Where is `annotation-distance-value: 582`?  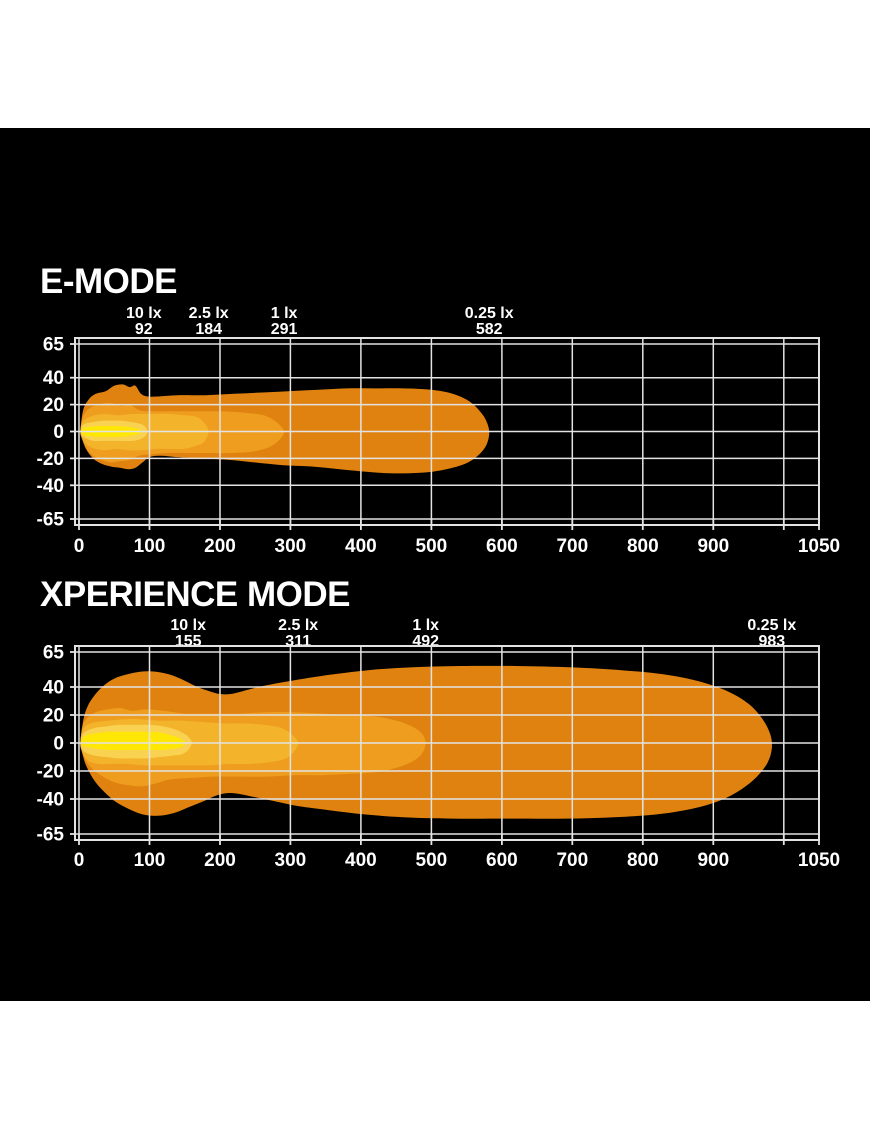 annotation-distance-value: 582 is located at coordinates (489, 329).